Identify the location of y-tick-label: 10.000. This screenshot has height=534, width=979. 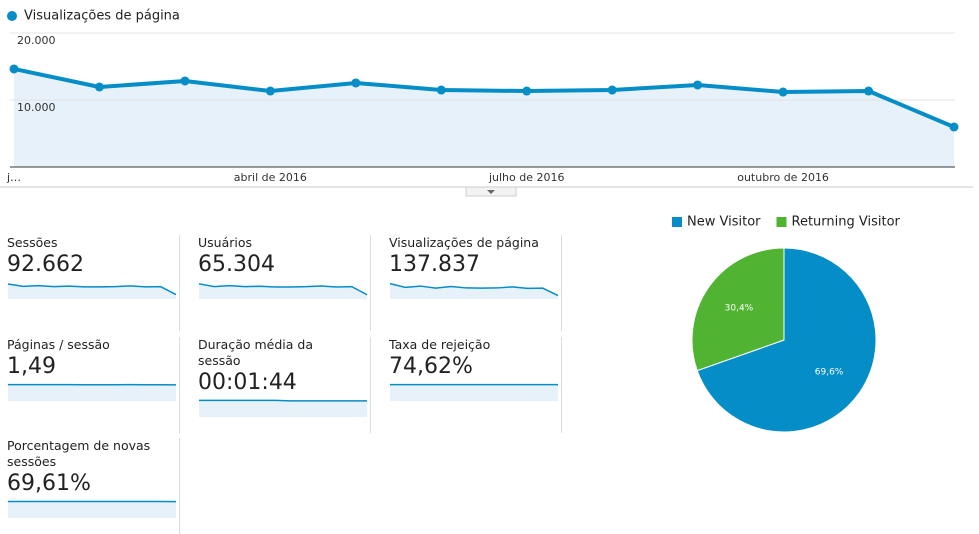
(36, 107).